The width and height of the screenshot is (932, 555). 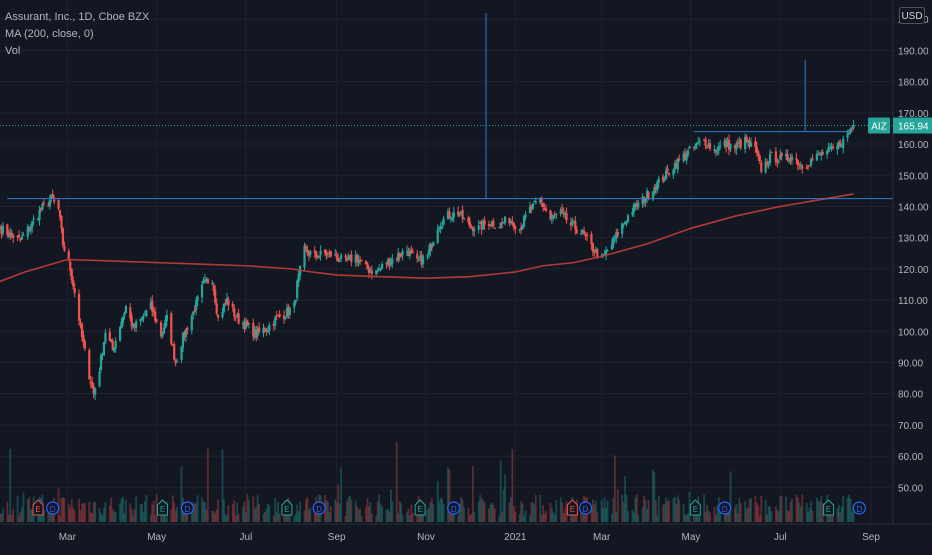 I want to click on event-marker-label: E, so click(x=695, y=509).